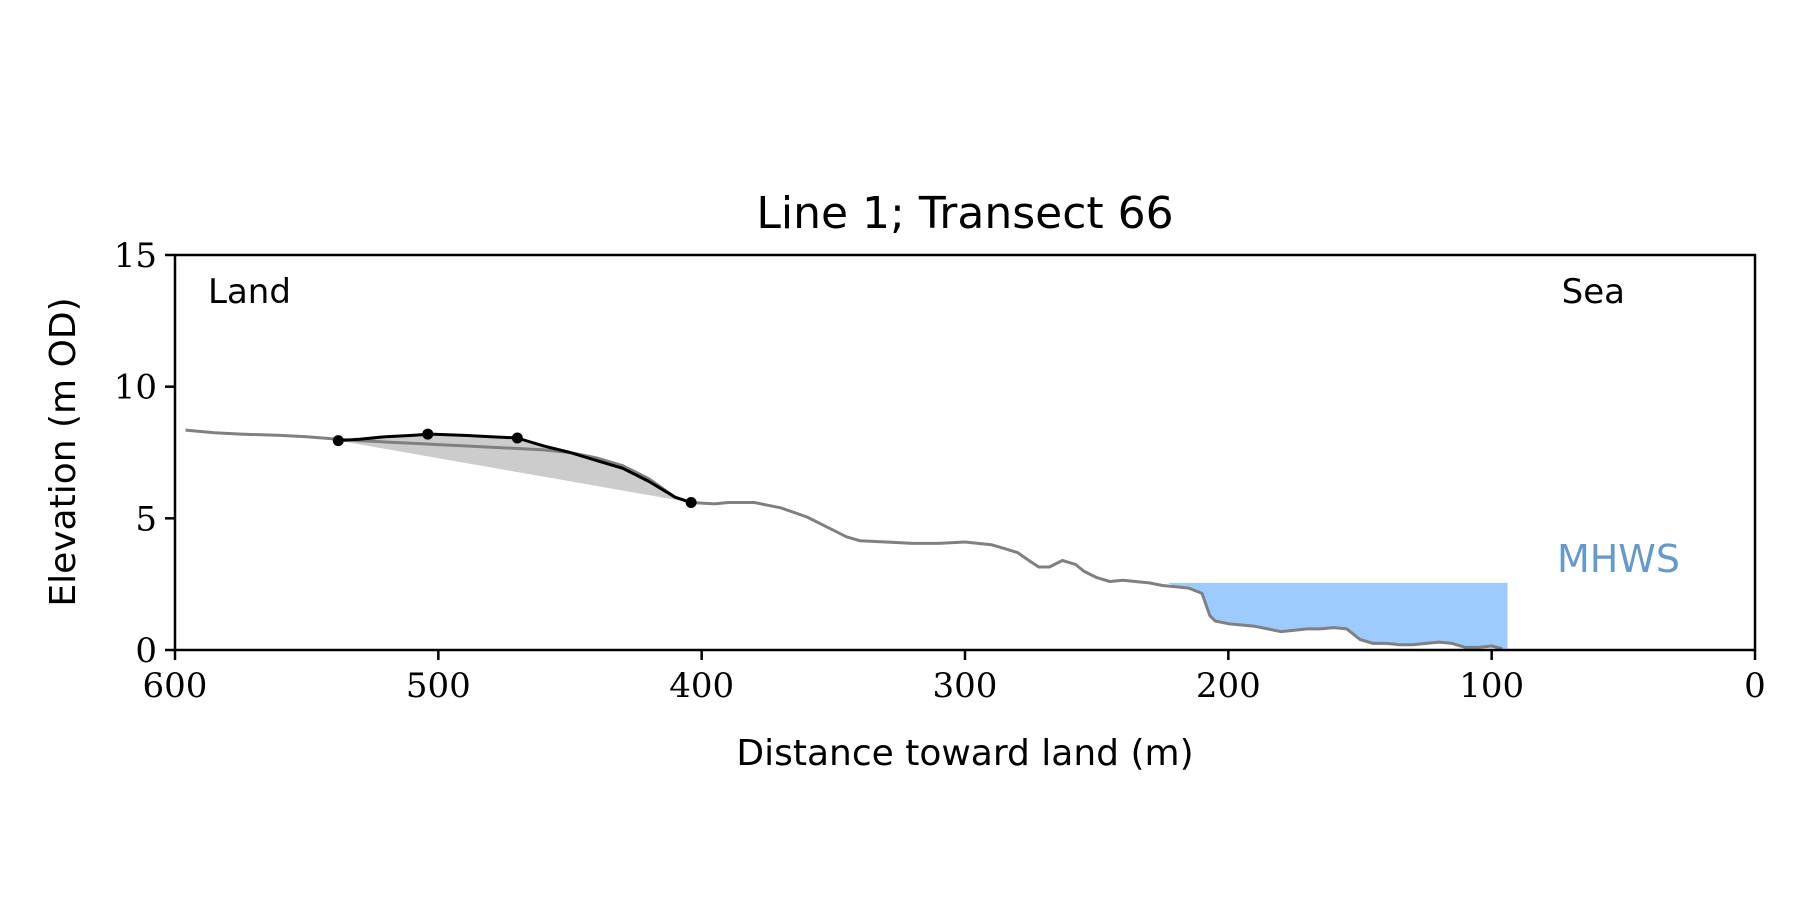 This screenshot has width=1800, height=900. Describe the element at coordinates (1337, 615) in the screenshot. I see `mhws-water-fill` at that location.